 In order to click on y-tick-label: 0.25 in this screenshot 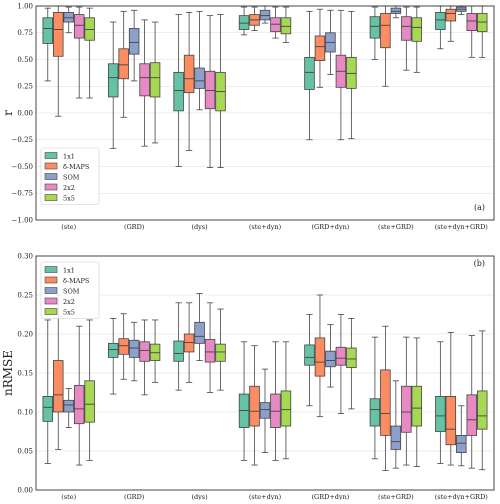, I will do `click(25, 295)`.